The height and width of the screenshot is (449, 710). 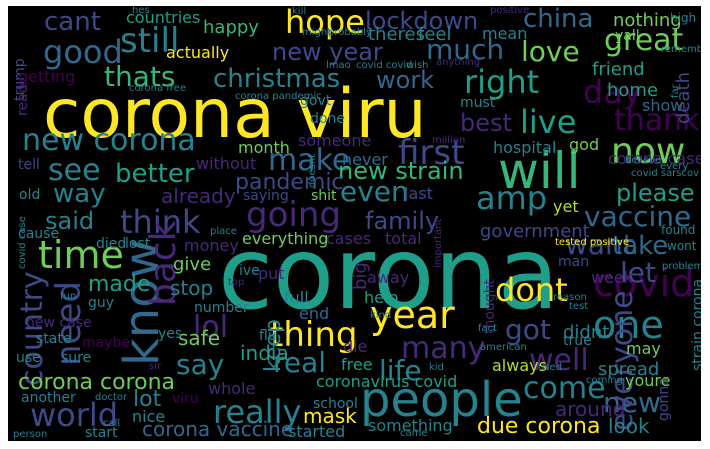 I want to click on word-test: test, so click(x=579, y=306).